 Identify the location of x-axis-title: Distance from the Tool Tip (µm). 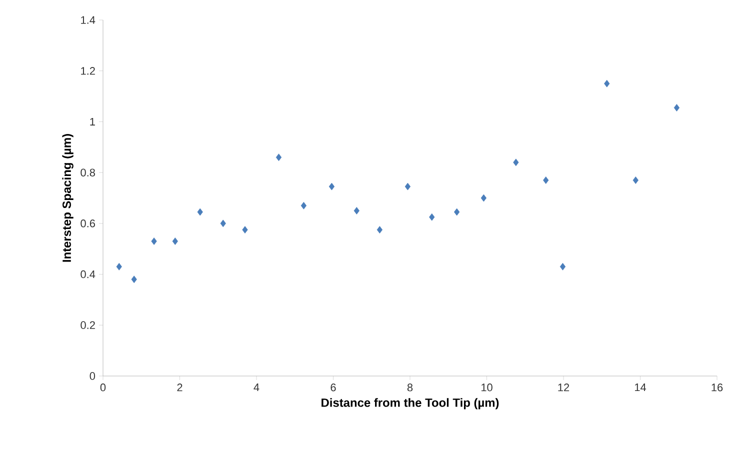
(410, 404).